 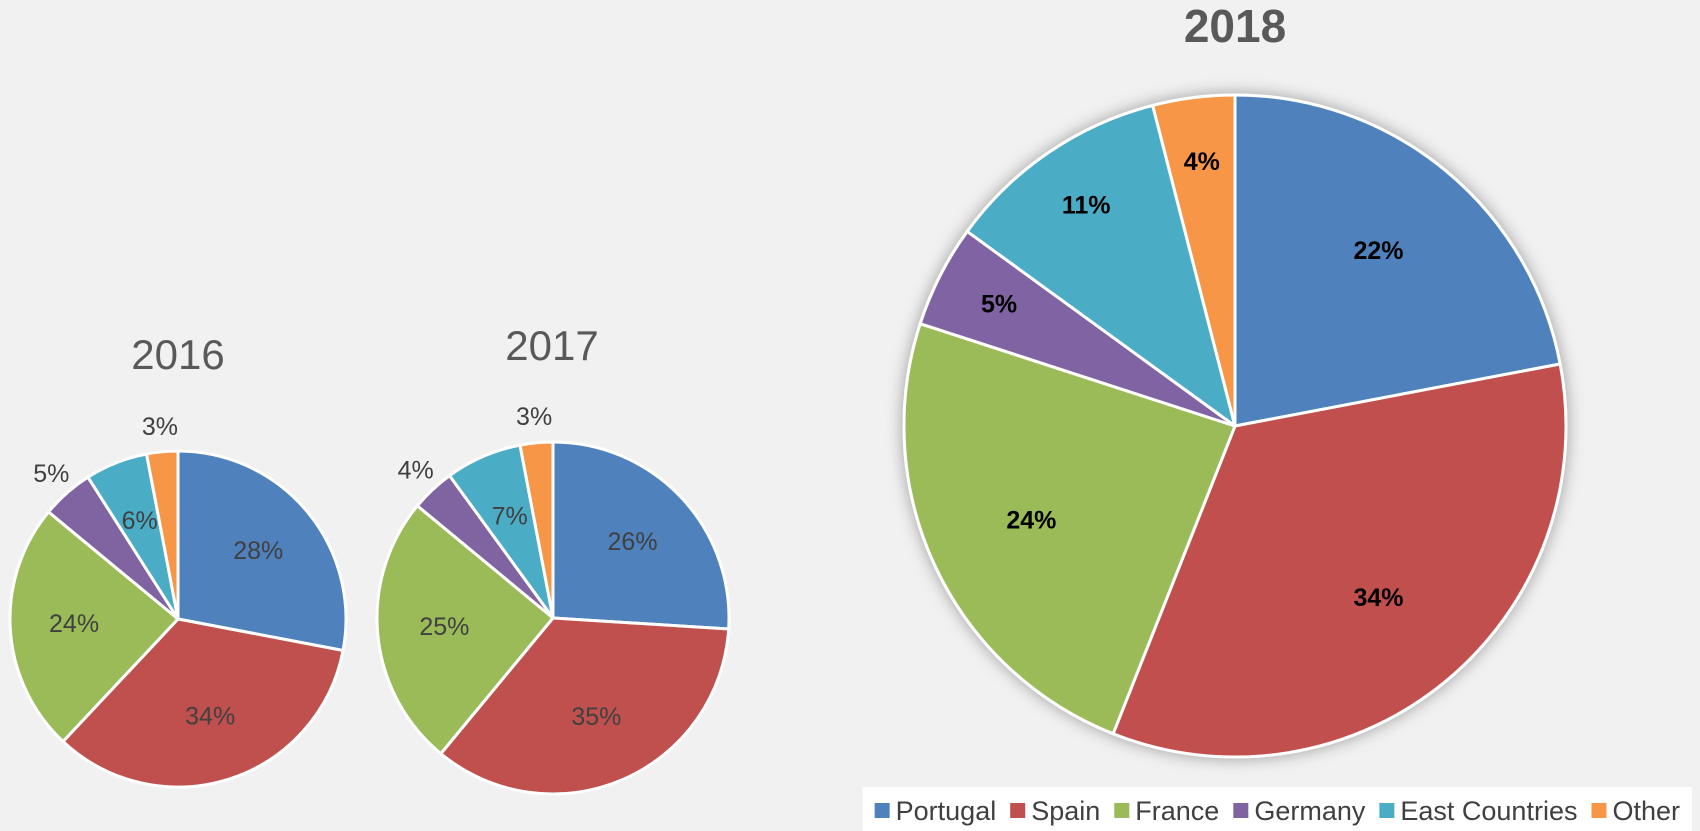 What do you see at coordinates (177, 354) in the screenshot?
I see `chart-title: 2016` at bounding box center [177, 354].